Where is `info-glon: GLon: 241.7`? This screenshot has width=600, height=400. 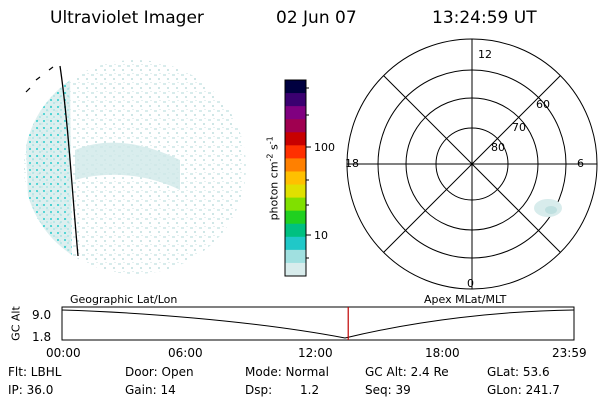
info-glon: GLon: 241.7 is located at coordinates (523, 390).